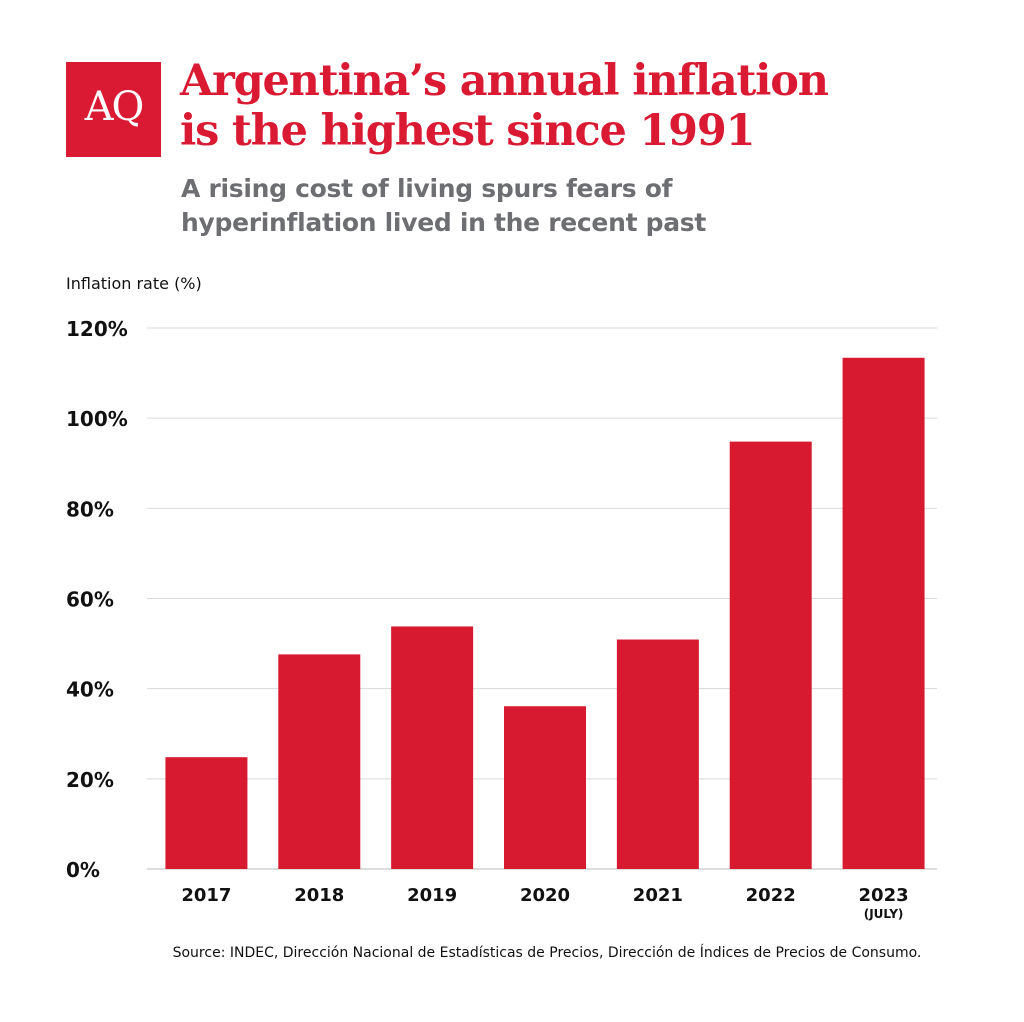 This screenshot has height=1022, width=1024. What do you see at coordinates (206, 813) in the screenshot?
I see `bar-2017` at bounding box center [206, 813].